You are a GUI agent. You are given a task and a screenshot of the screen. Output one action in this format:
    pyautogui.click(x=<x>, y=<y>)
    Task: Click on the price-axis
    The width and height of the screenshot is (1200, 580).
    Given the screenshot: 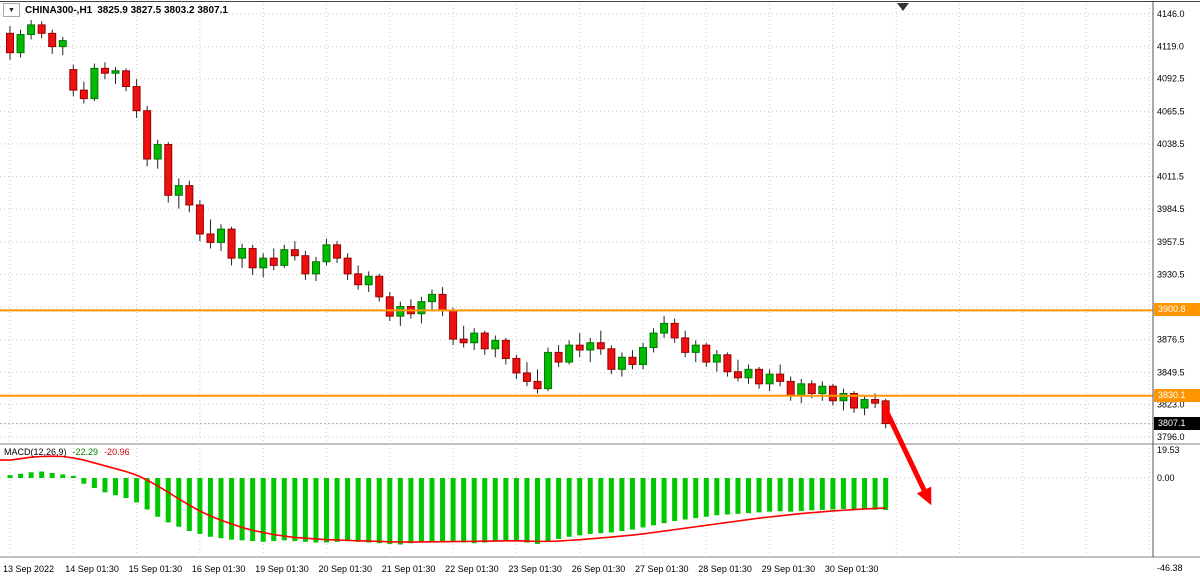 What is the action you would take?
    pyautogui.click(x=1177, y=279)
    